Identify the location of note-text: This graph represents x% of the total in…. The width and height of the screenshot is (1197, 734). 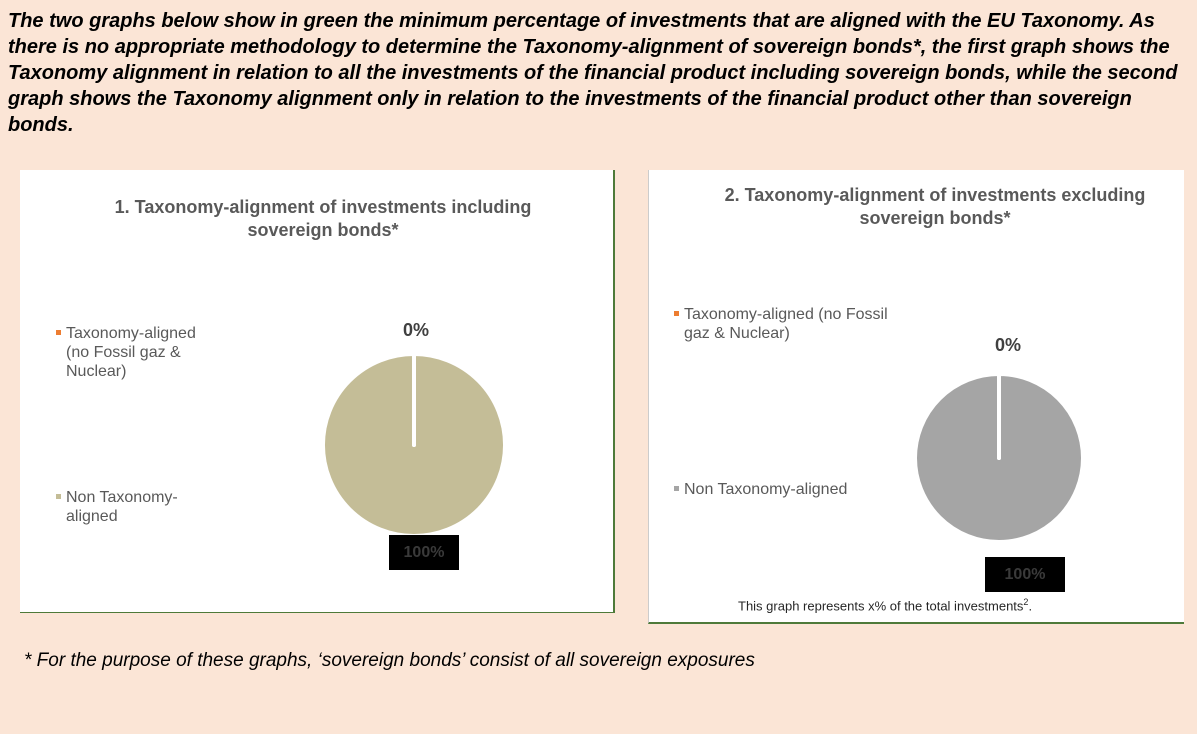
(881, 606).